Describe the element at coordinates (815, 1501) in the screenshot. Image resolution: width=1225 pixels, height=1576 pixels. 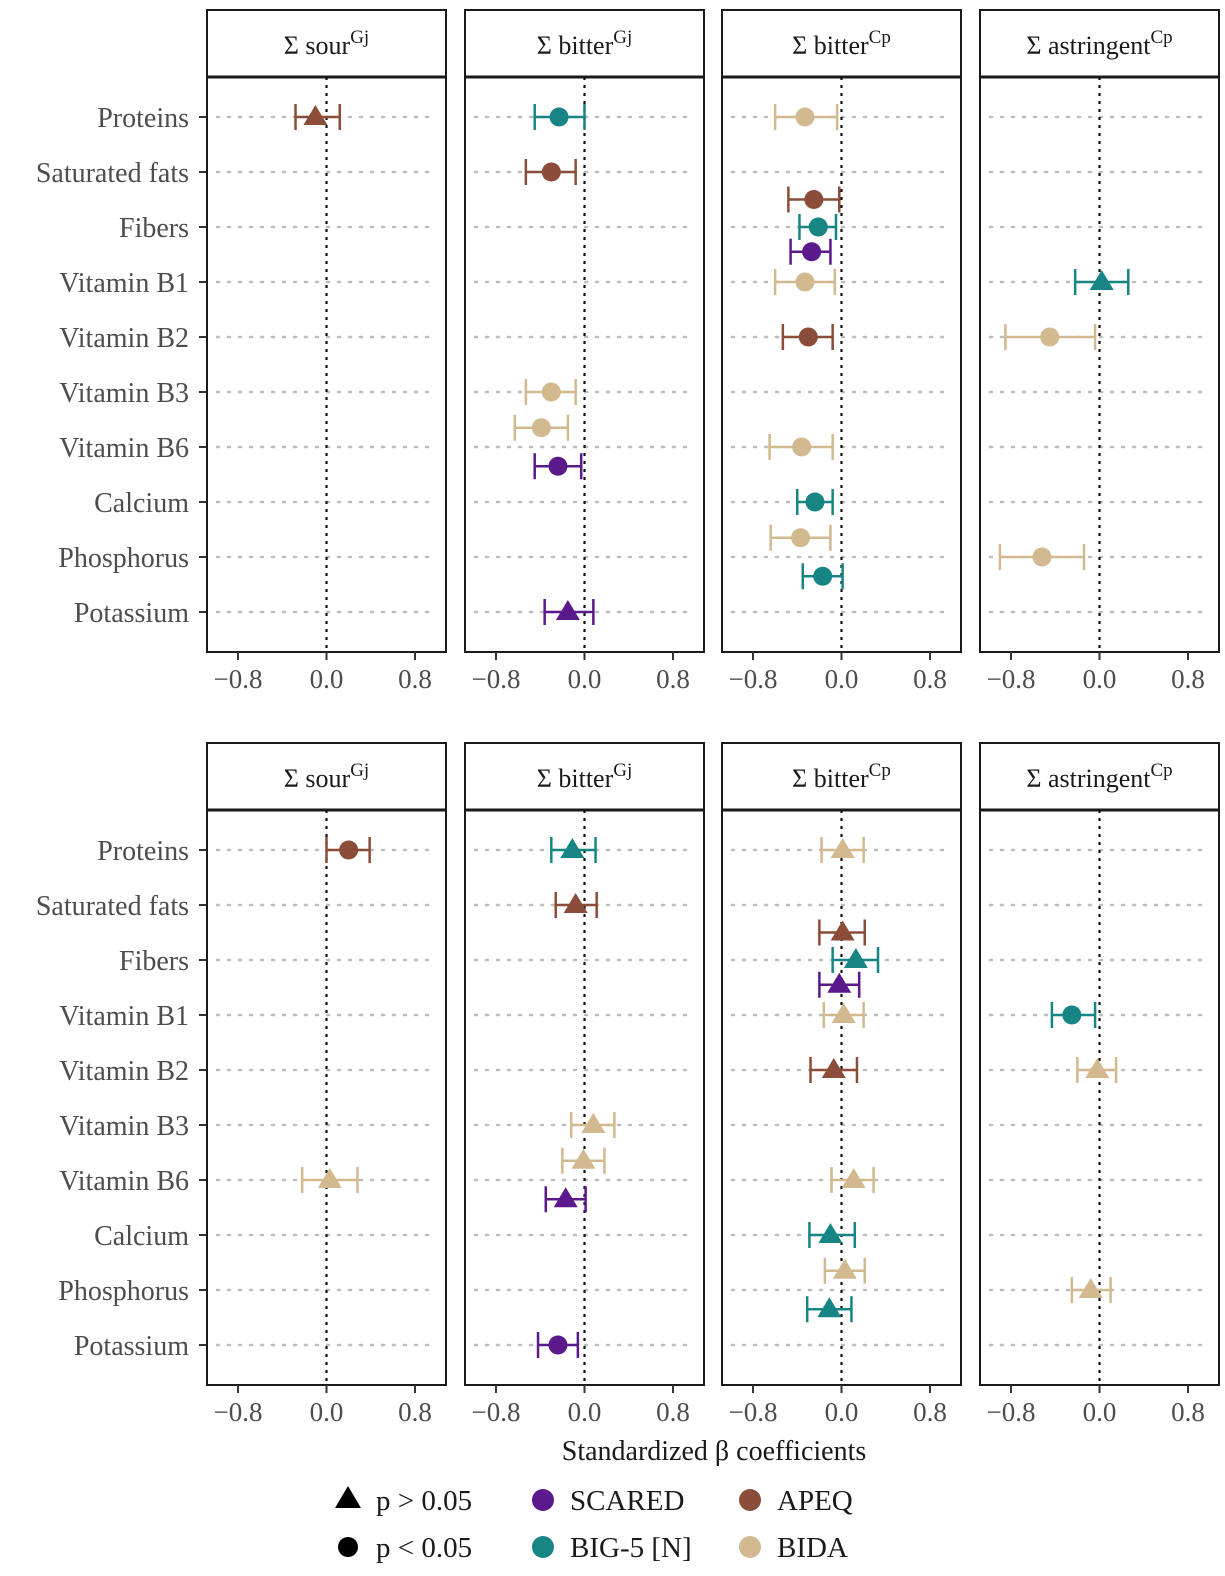
I see `legend-label: APEQ` at that location.